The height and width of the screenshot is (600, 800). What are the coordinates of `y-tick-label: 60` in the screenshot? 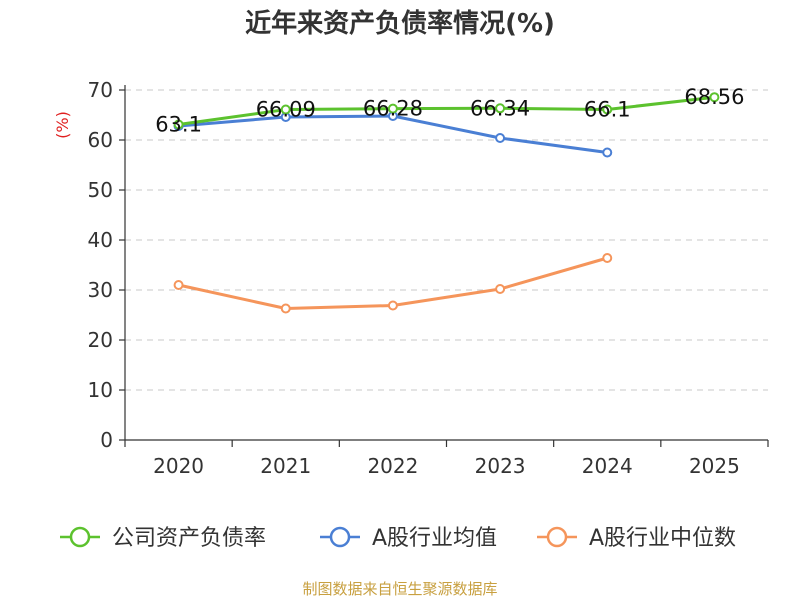 It's located at (100, 140).